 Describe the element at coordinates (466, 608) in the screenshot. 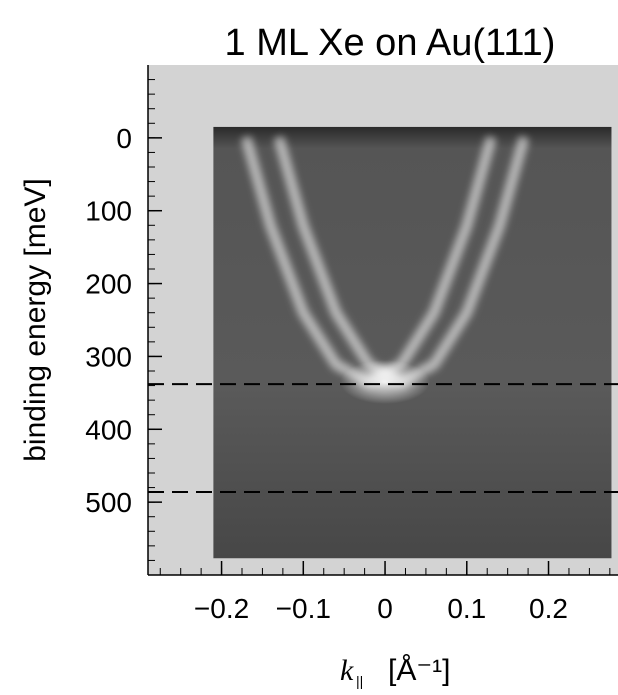

I see `x-tick-label: 0.1` at that location.